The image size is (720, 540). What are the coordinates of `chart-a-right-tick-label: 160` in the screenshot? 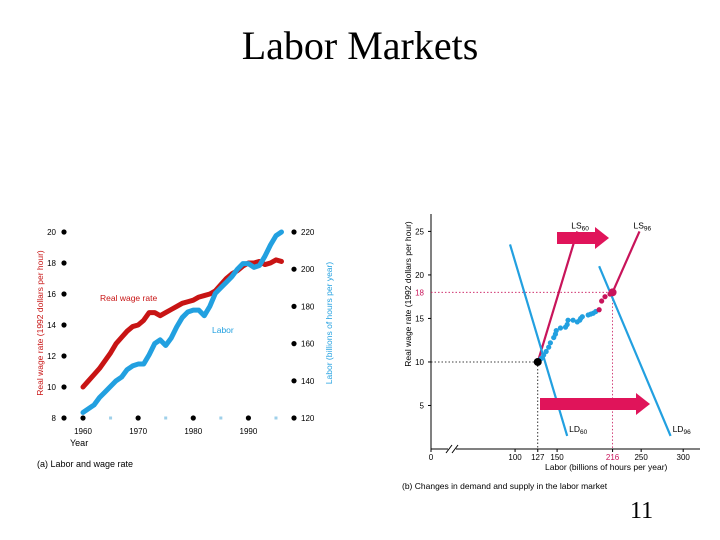 It's located at (308, 344).